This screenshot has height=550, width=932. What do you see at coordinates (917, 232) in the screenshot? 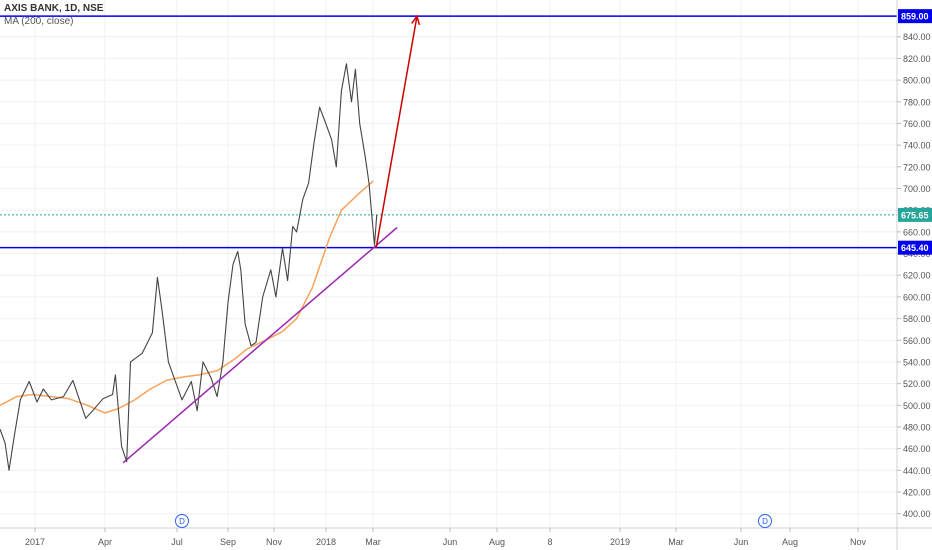
I see `y-tick-label: 660.00` at bounding box center [917, 232].